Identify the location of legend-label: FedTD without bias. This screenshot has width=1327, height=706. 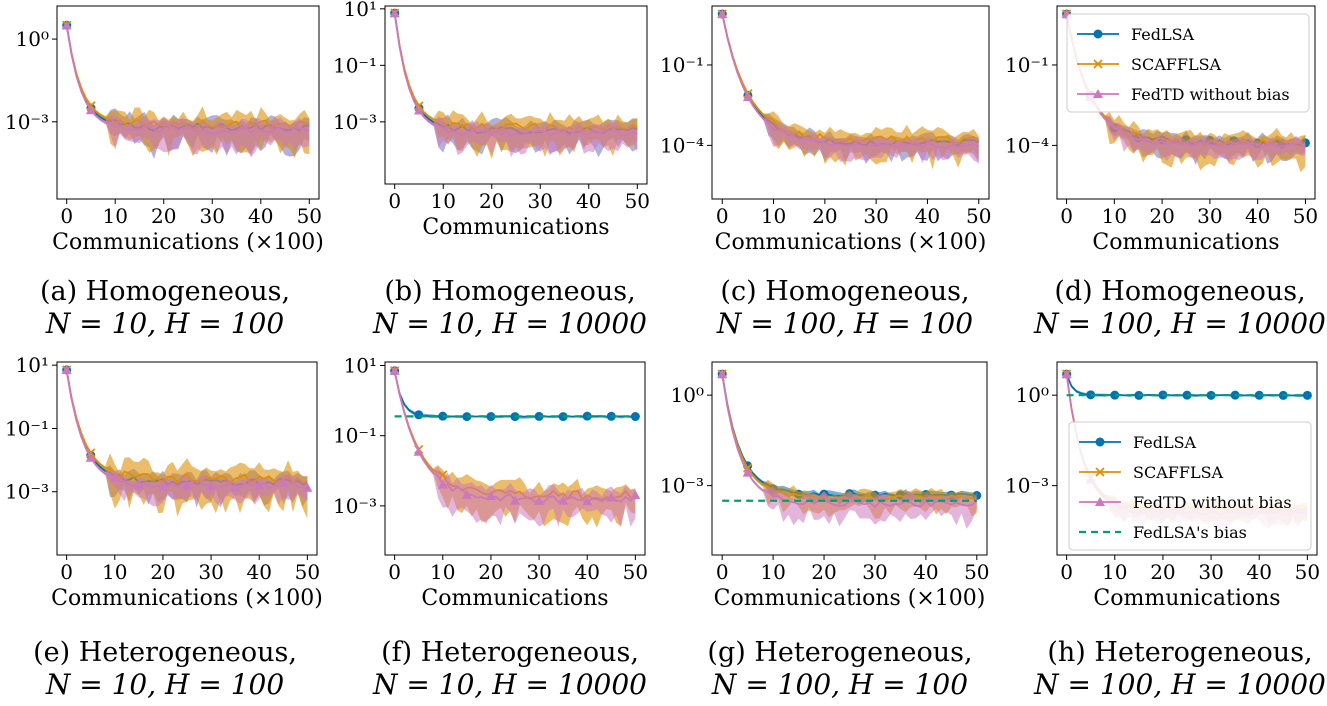
(1210, 94).